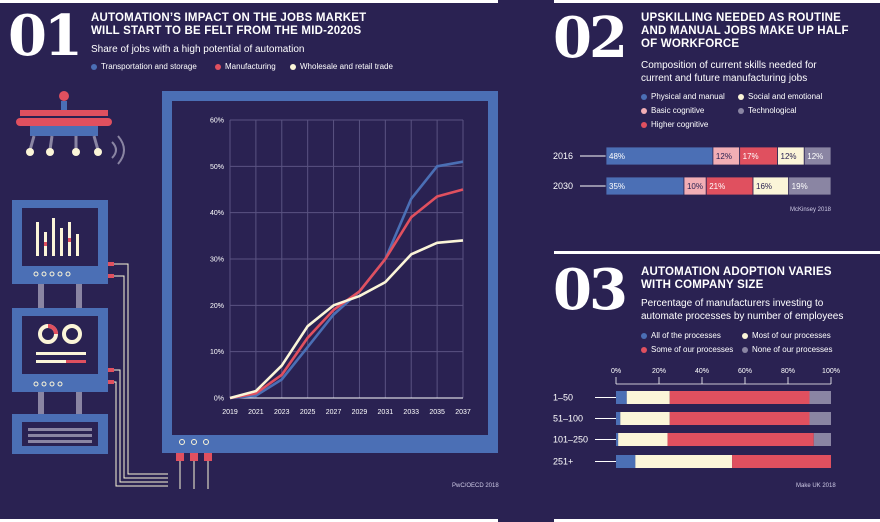 The image size is (880, 522). I want to click on legend-dot-basic, so click(644, 111).